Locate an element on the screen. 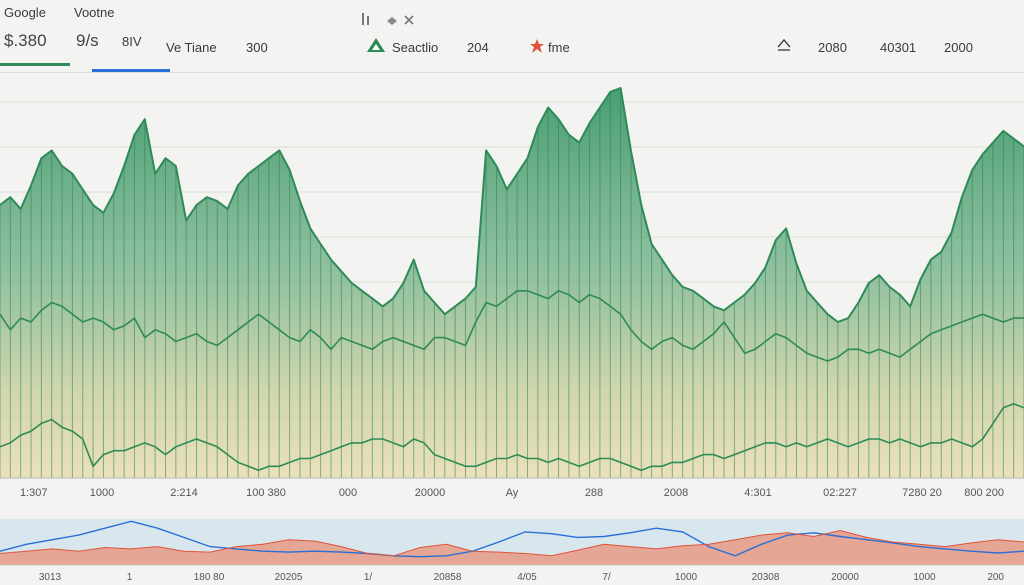 This screenshot has height=585, width=1024. trend-value: 300 is located at coordinates (257, 47).